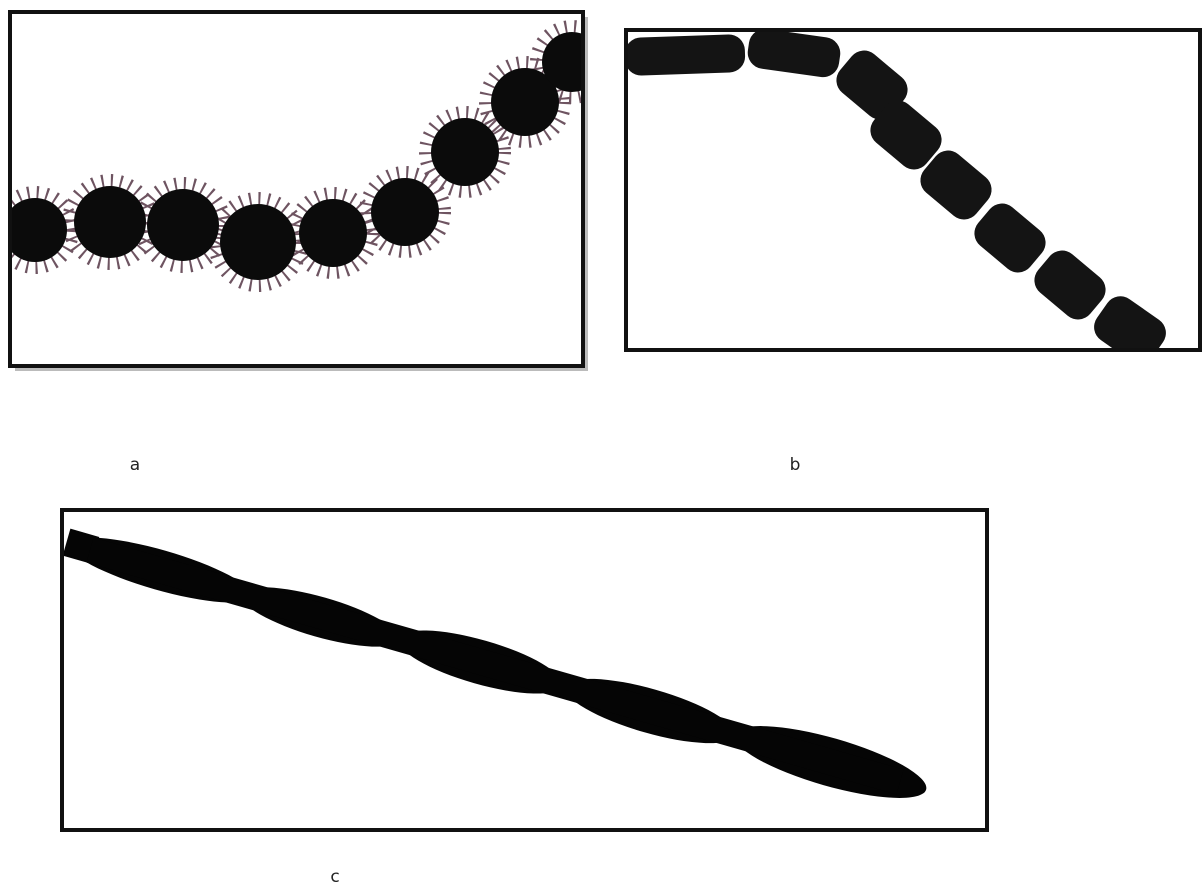 This screenshot has width=1203, height=886. Describe the element at coordinates (334, 876) in the screenshot. I see `panel-label: c` at that location.